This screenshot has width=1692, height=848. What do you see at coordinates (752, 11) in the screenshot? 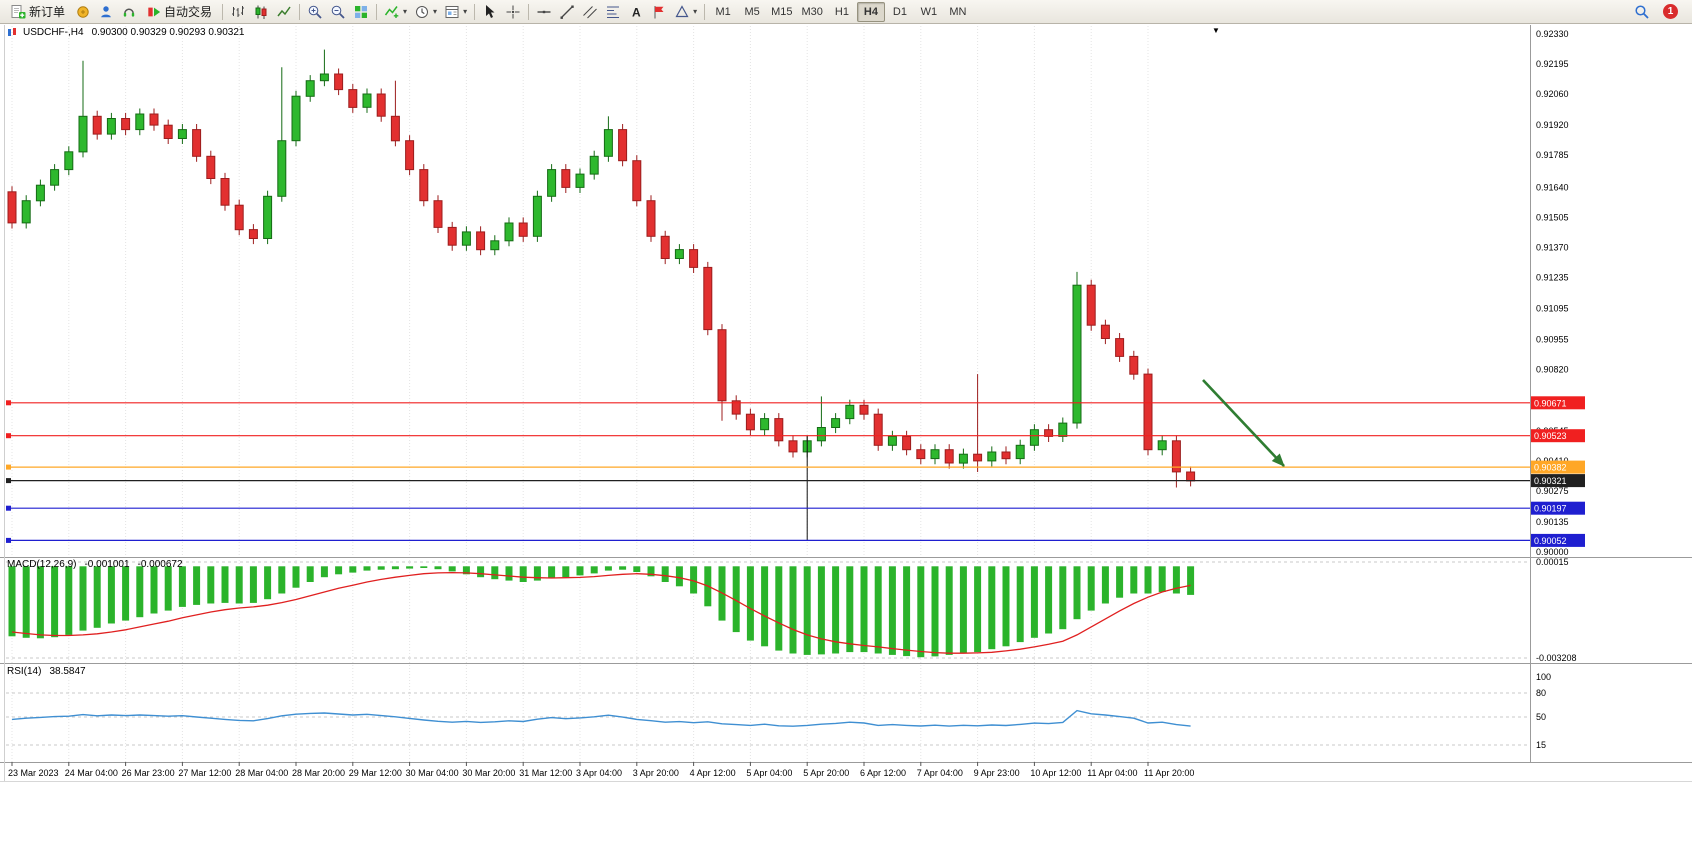
I see `timeframe-button-m5: M5` at bounding box center [752, 11].